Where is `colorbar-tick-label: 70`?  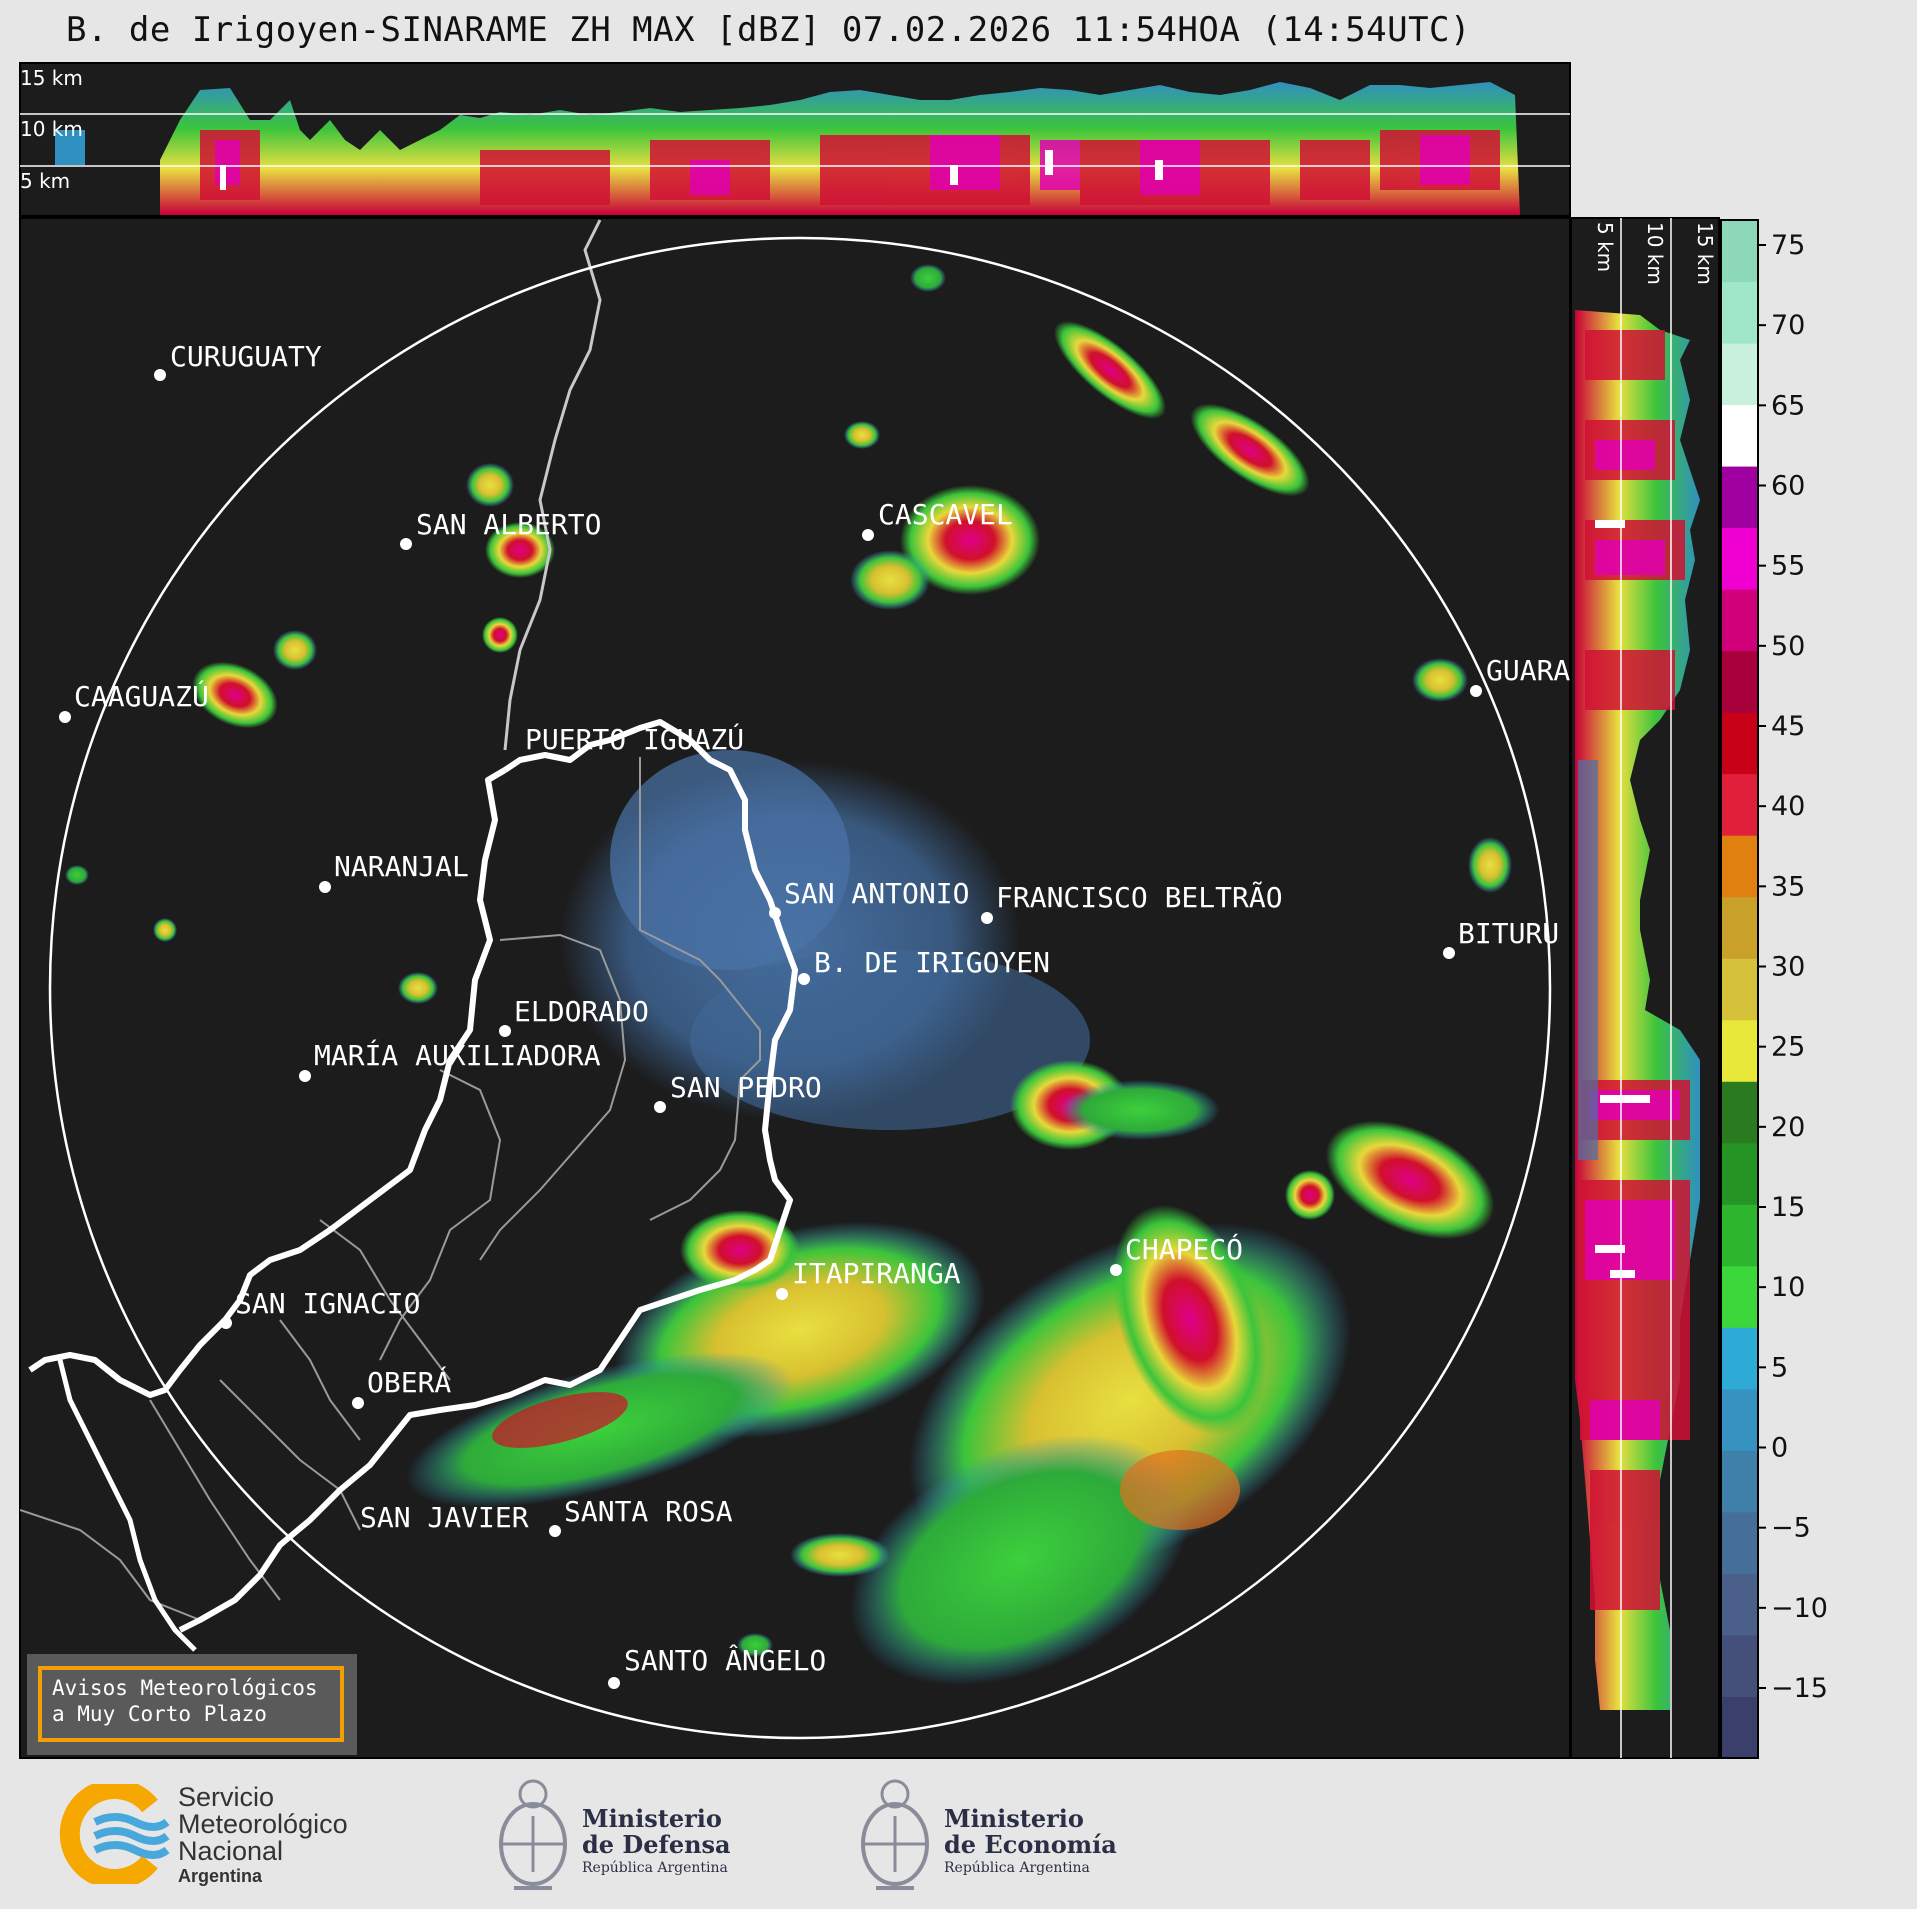
colorbar-tick-label: 70 is located at coordinates (1788, 325).